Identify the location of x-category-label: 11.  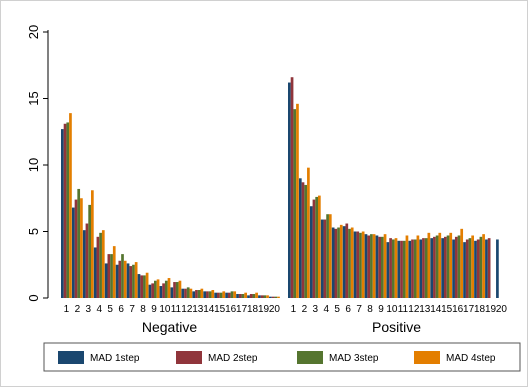
(176, 309).